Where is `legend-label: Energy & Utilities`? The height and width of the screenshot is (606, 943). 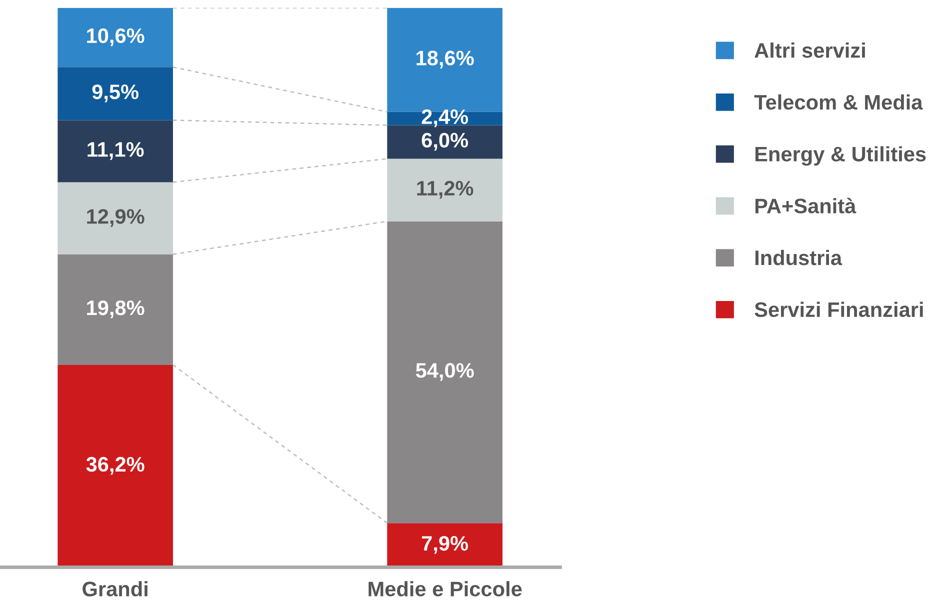
legend-label: Energy & Utilities is located at coordinates (840, 156).